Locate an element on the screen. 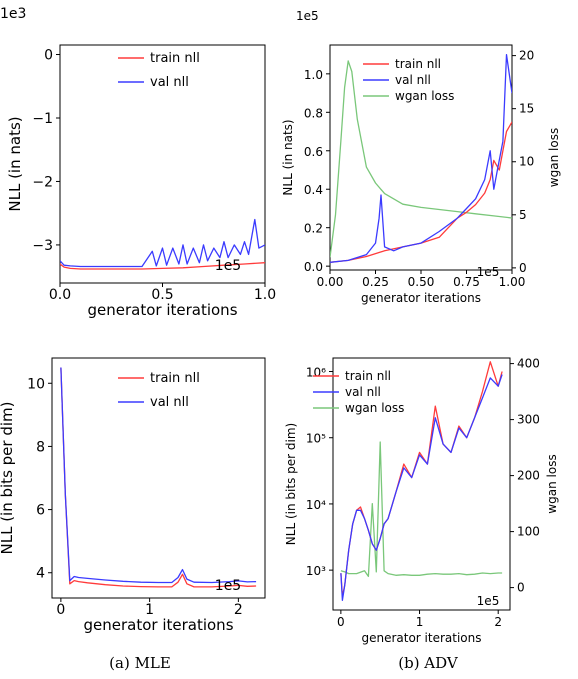 The height and width of the screenshot is (679, 578). y-tick-label: 0.6 is located at coordinates (313, 152).